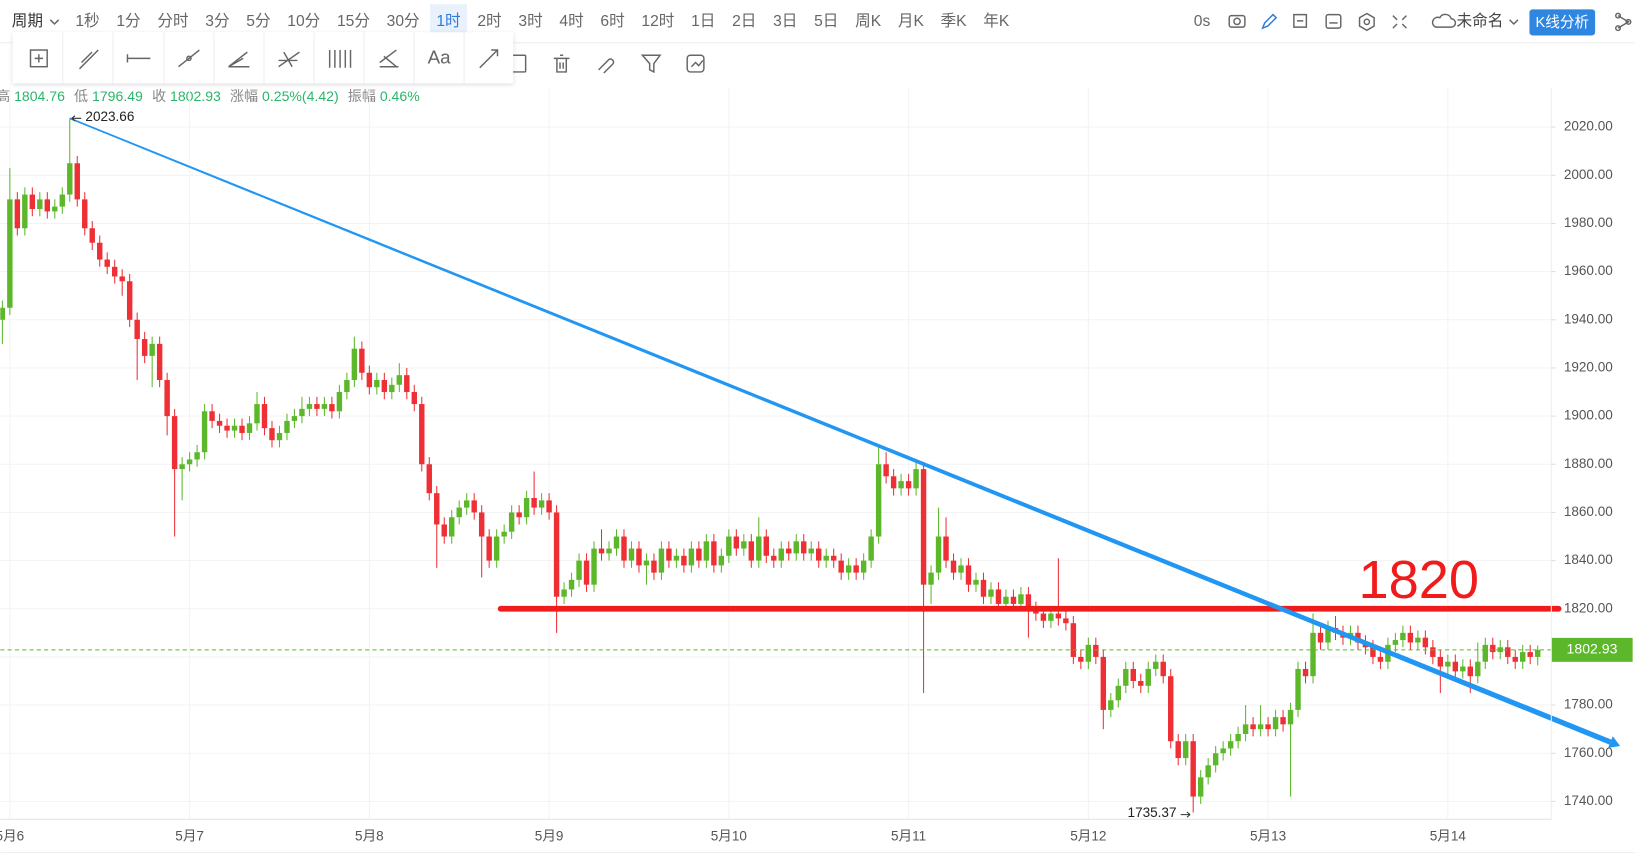 Image resolution: width=1635 pixels, height=861 pixels. Describe the element at coordinates (244, 96) in the screenshot. I see `info-label: 涨幅` at that location.